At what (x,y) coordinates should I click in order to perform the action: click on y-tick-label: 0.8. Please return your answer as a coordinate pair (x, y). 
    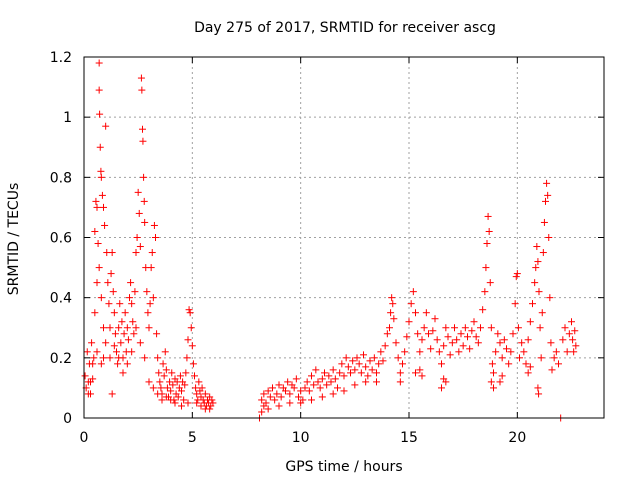
    Looking at the image, I should click on (61, 178).